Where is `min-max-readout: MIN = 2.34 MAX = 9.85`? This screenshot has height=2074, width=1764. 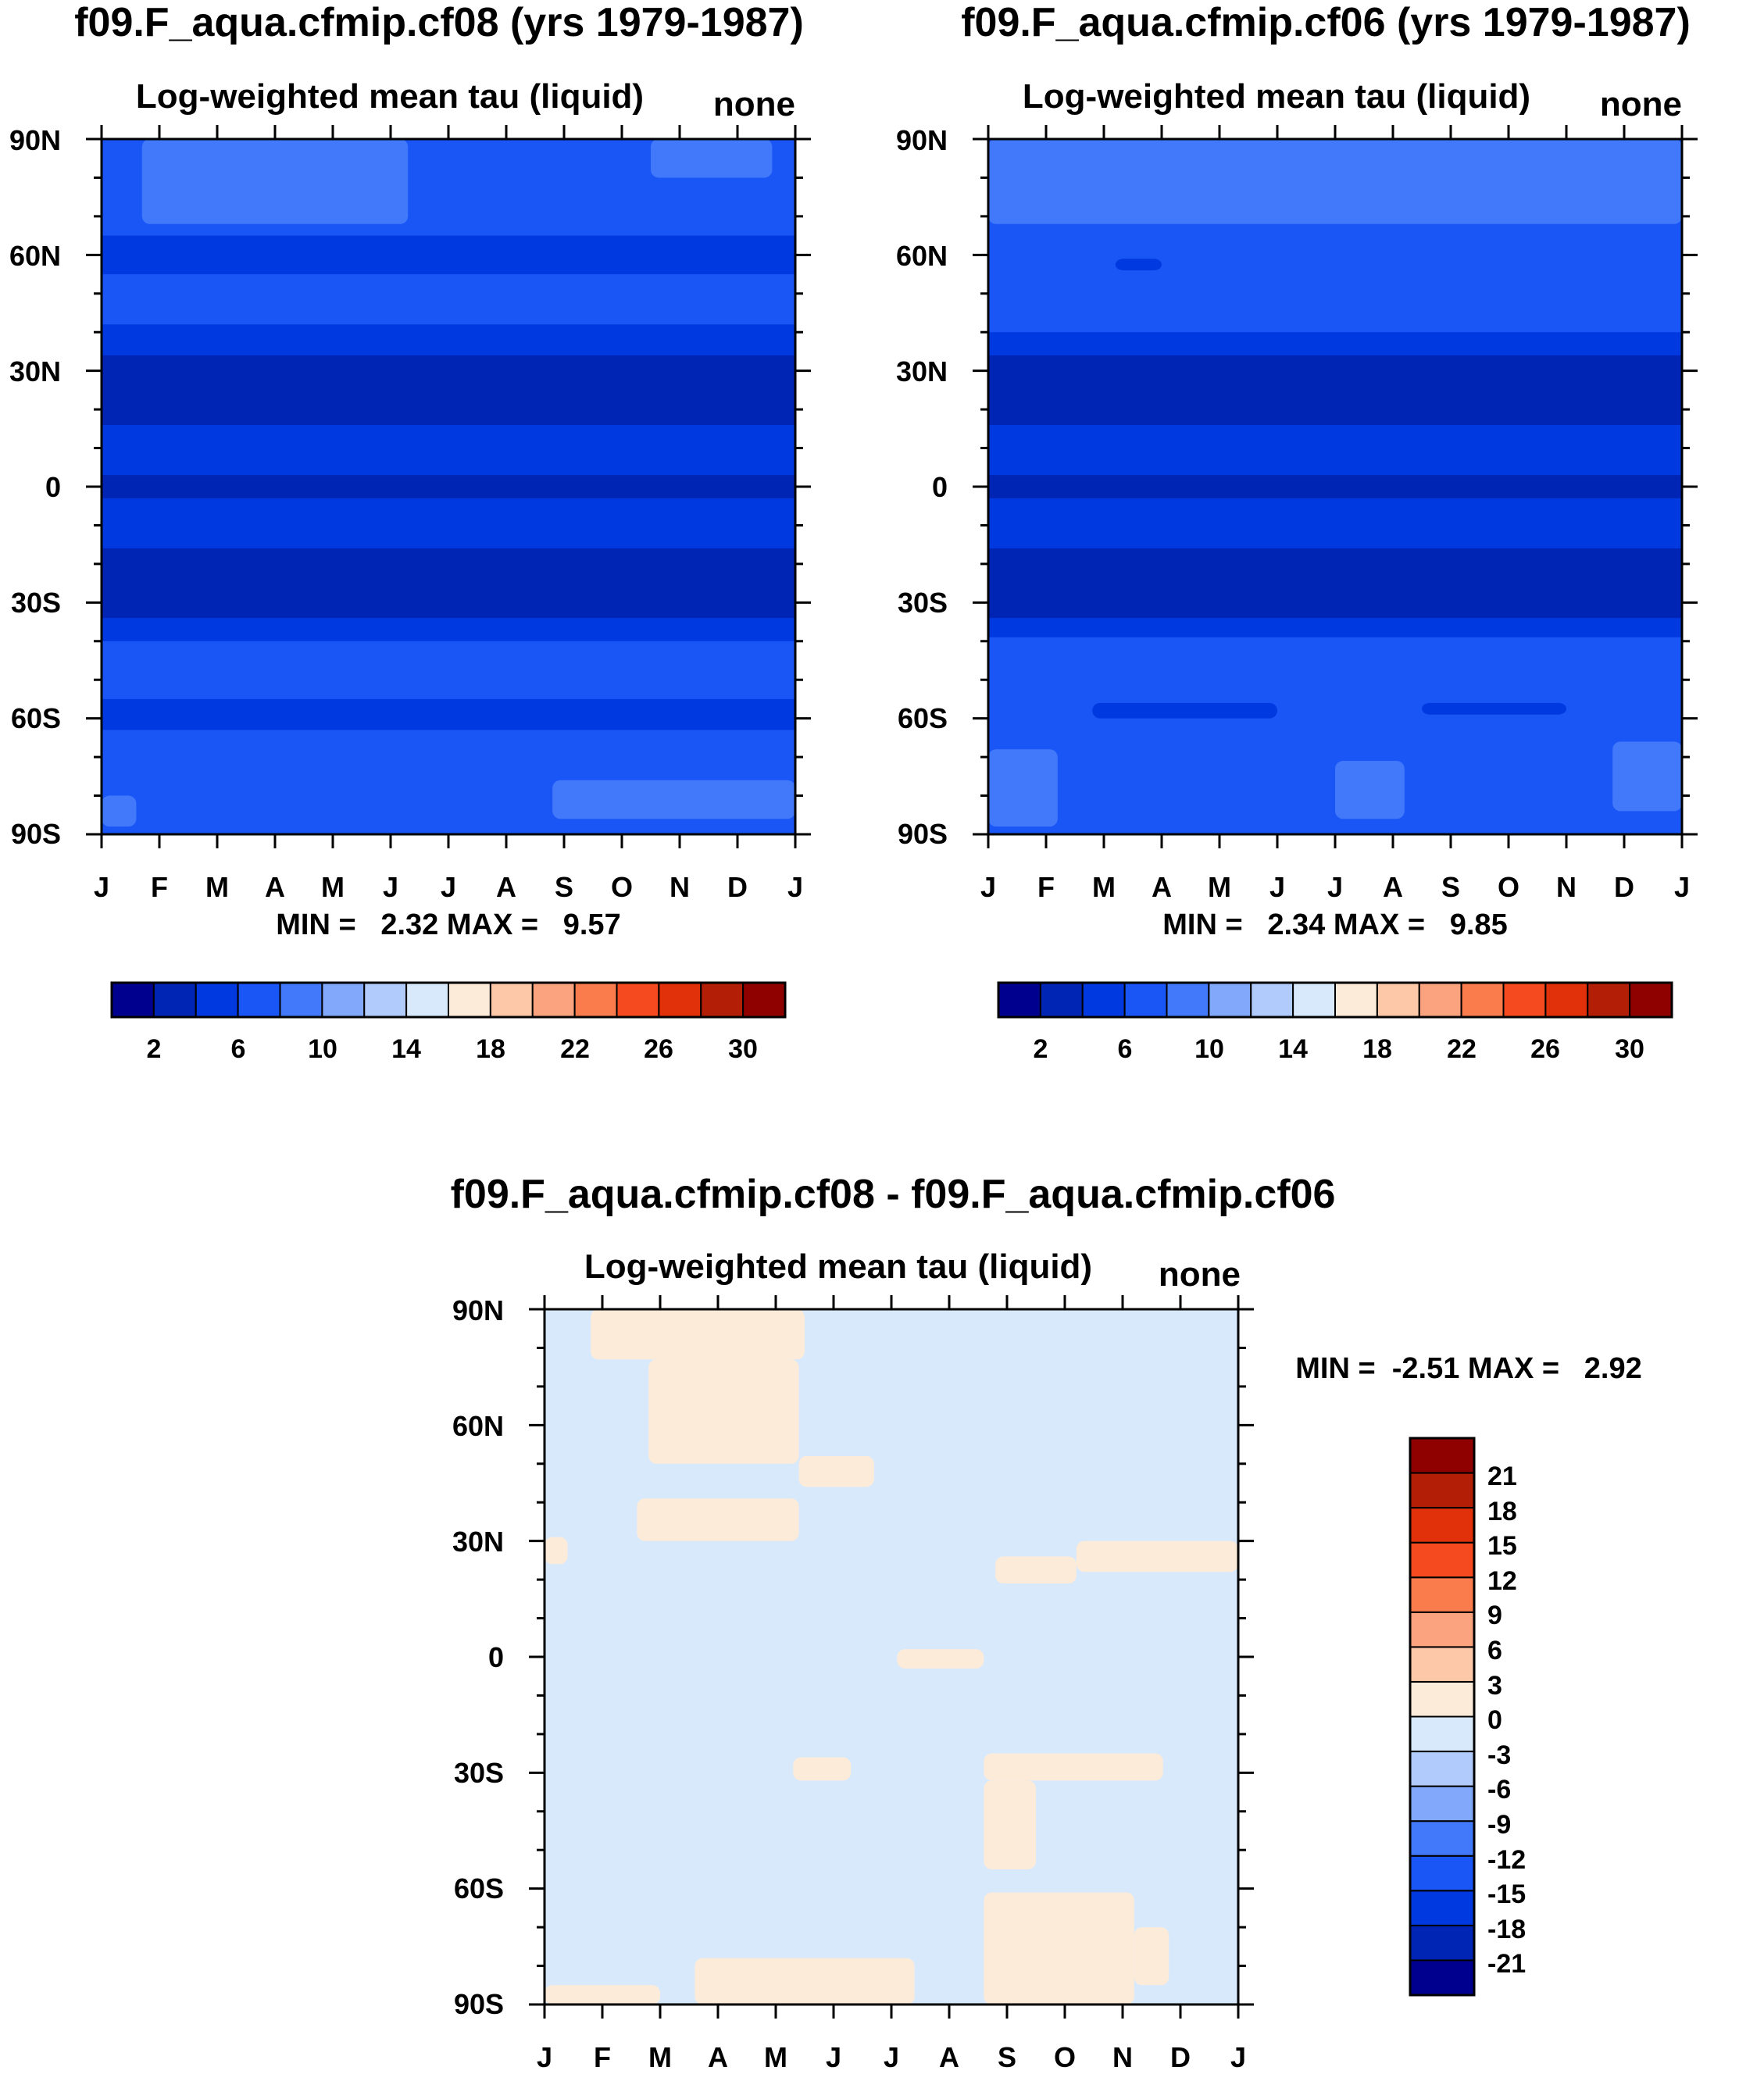
min-max-readout: MIN = 2.34 MAX = 9.85 is located at coordinates (1334, 924).